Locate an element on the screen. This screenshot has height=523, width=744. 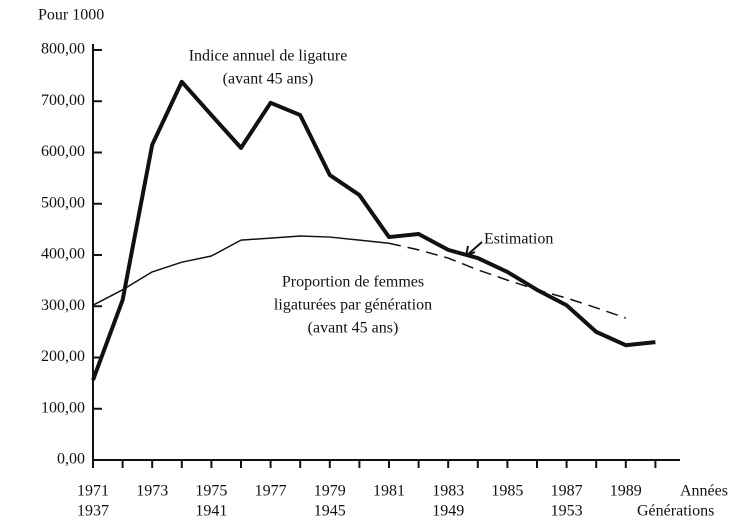
x2-tick-label: 1941 is located at coordinates (211, 511).